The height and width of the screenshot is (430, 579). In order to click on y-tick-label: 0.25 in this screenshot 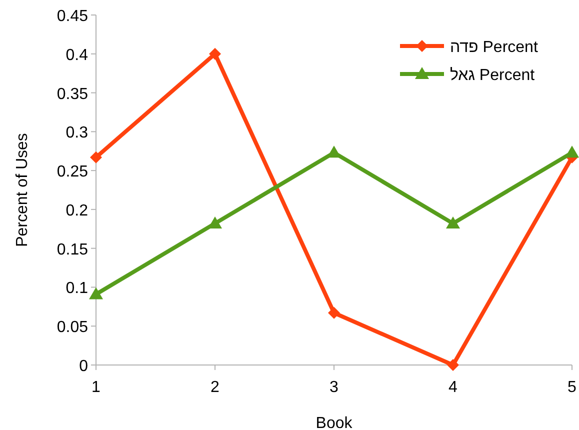, I will do `click(72, 172)`.